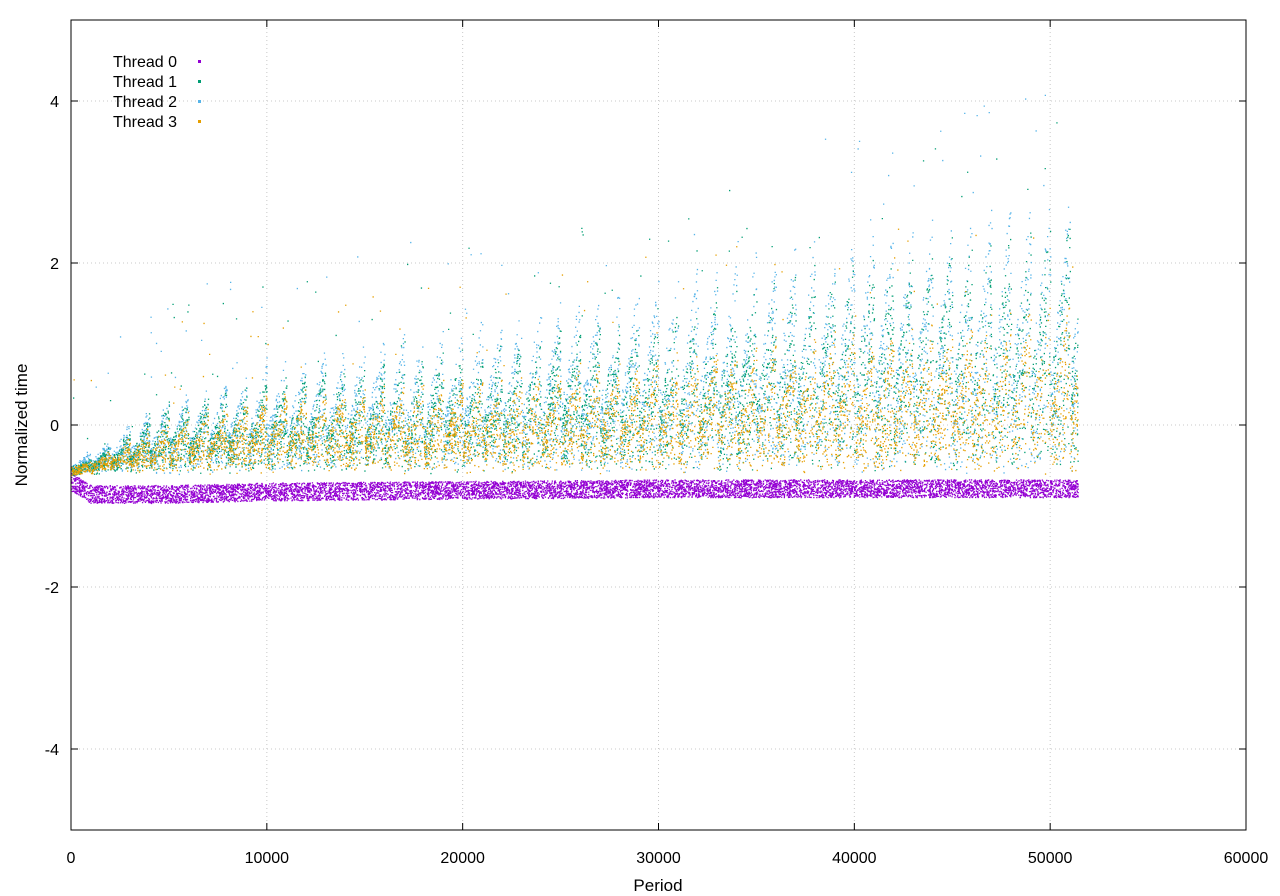 Image resolution: width=1280 pixels, height=896 pixels. What do you see at coordinates (1246, 858) in the screenshot?
I see `x-tick-label: 60000` at bounding box center [1246, 858].